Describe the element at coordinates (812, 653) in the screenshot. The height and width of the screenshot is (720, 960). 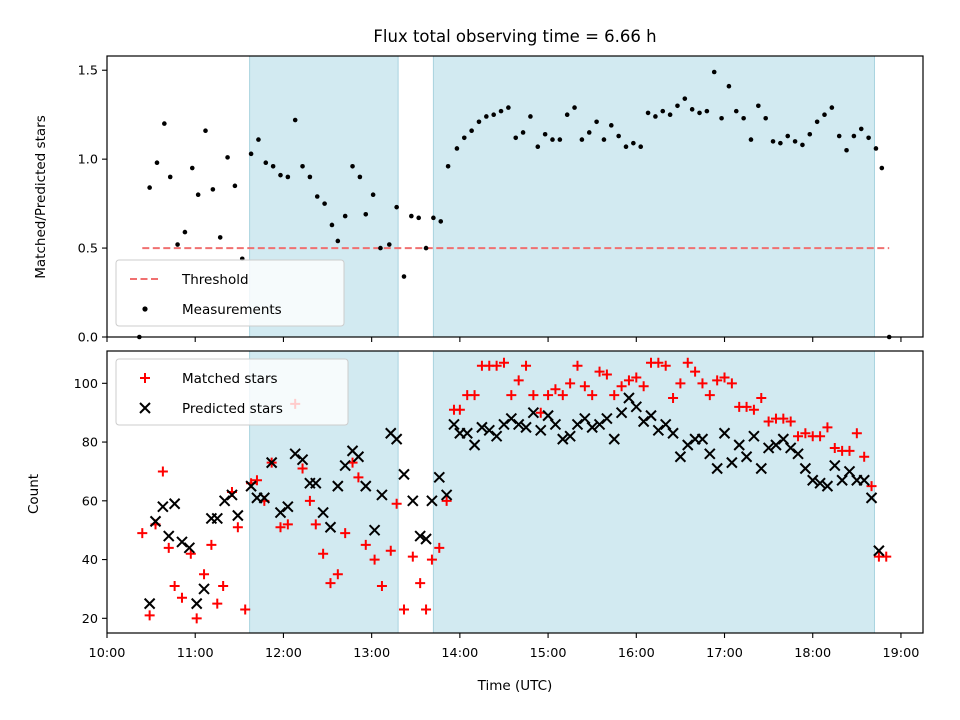
I see `x-tick-label: 18:00` at that location.